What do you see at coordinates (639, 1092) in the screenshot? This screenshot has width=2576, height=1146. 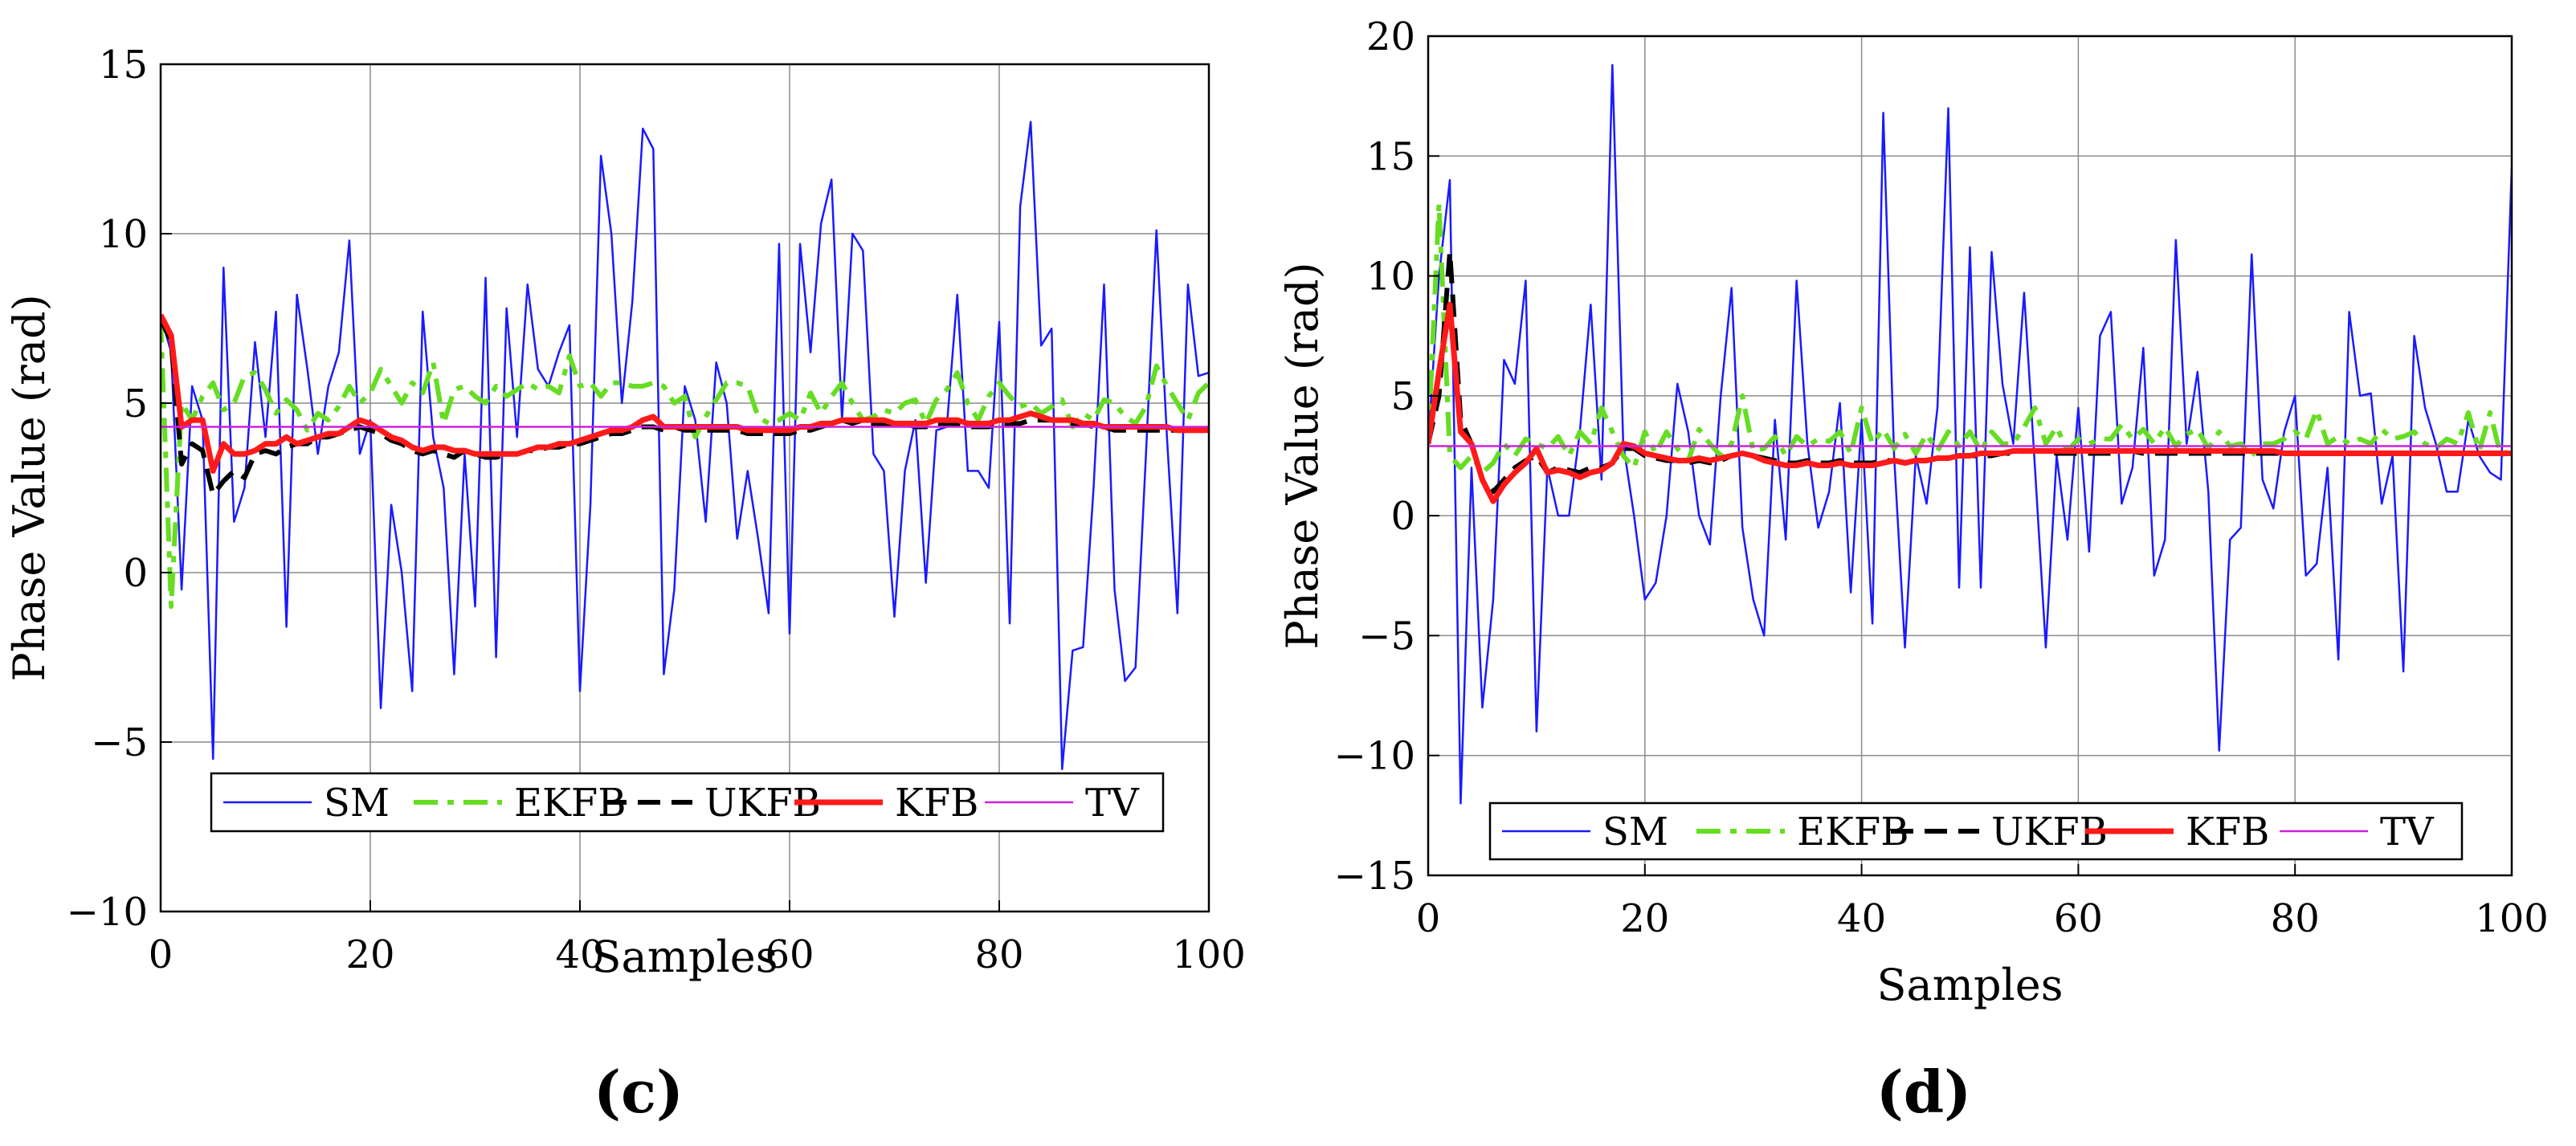 I see `panel-label: (c)` at bounding box center [639, 1092].